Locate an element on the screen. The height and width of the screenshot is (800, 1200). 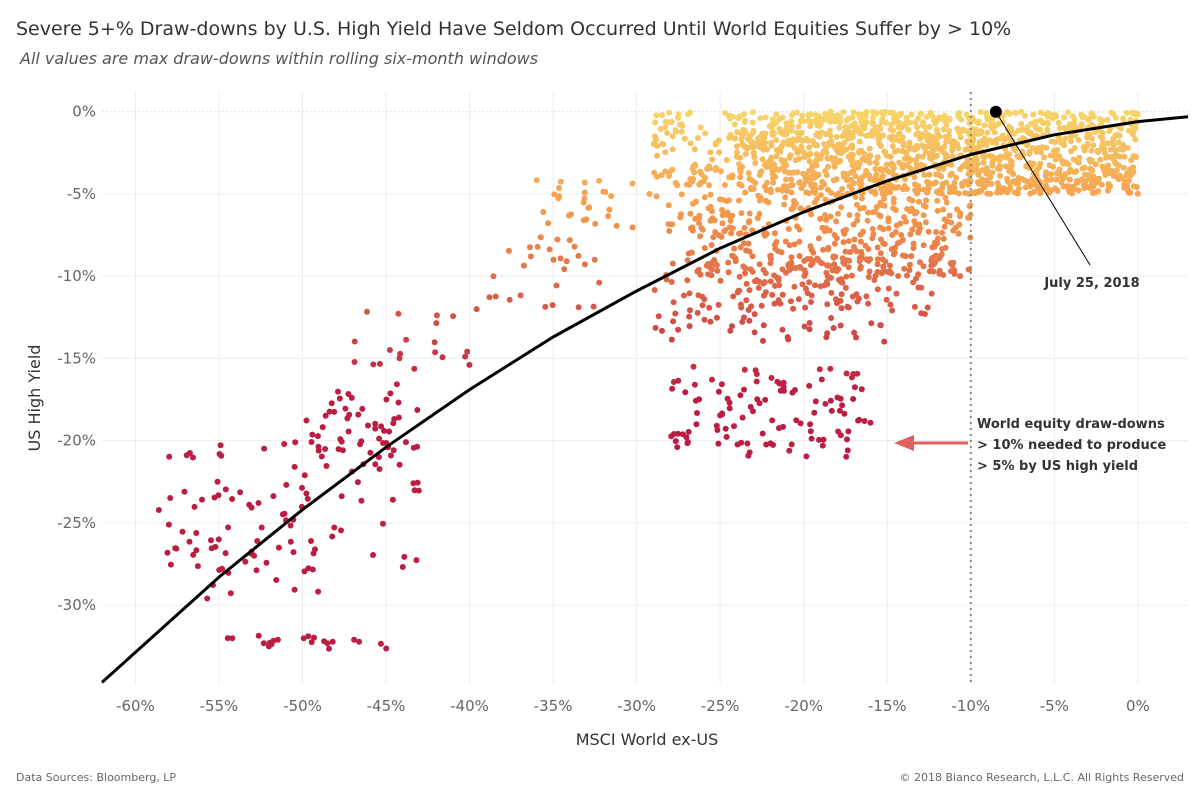
y-tick-label: -10% is located at coordinates (76, 276).